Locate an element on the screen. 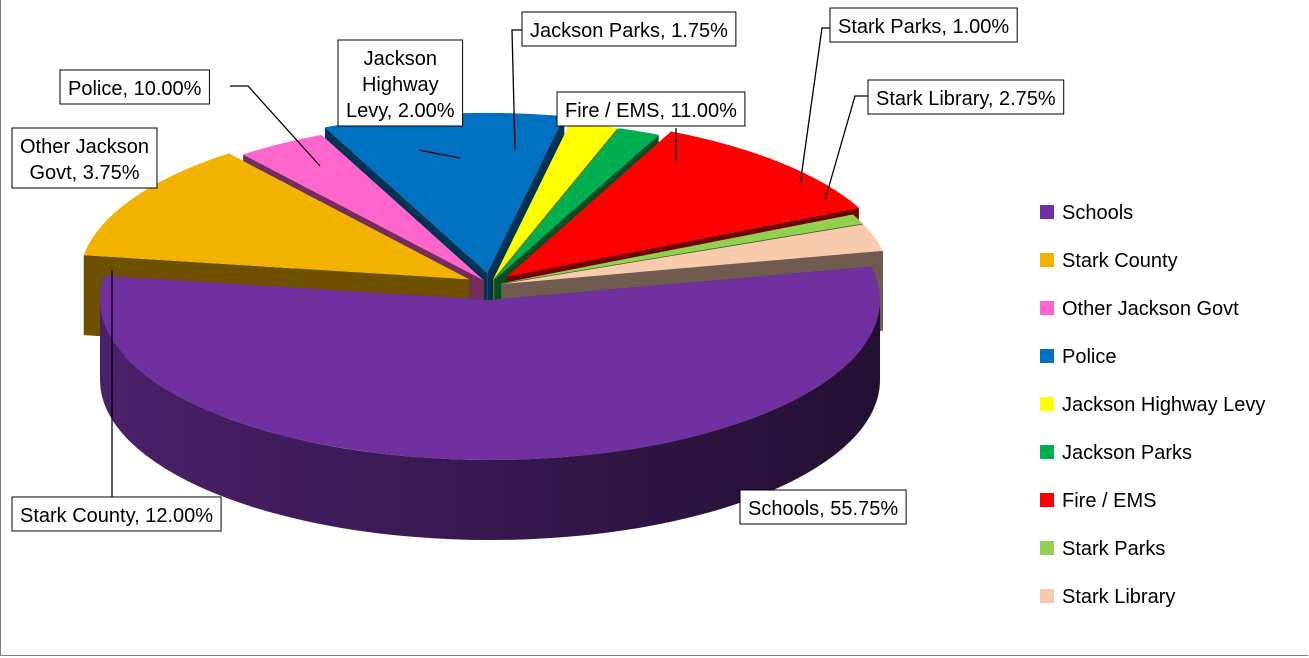  data-label-text: Jackson is located at coordinates (400, 59).